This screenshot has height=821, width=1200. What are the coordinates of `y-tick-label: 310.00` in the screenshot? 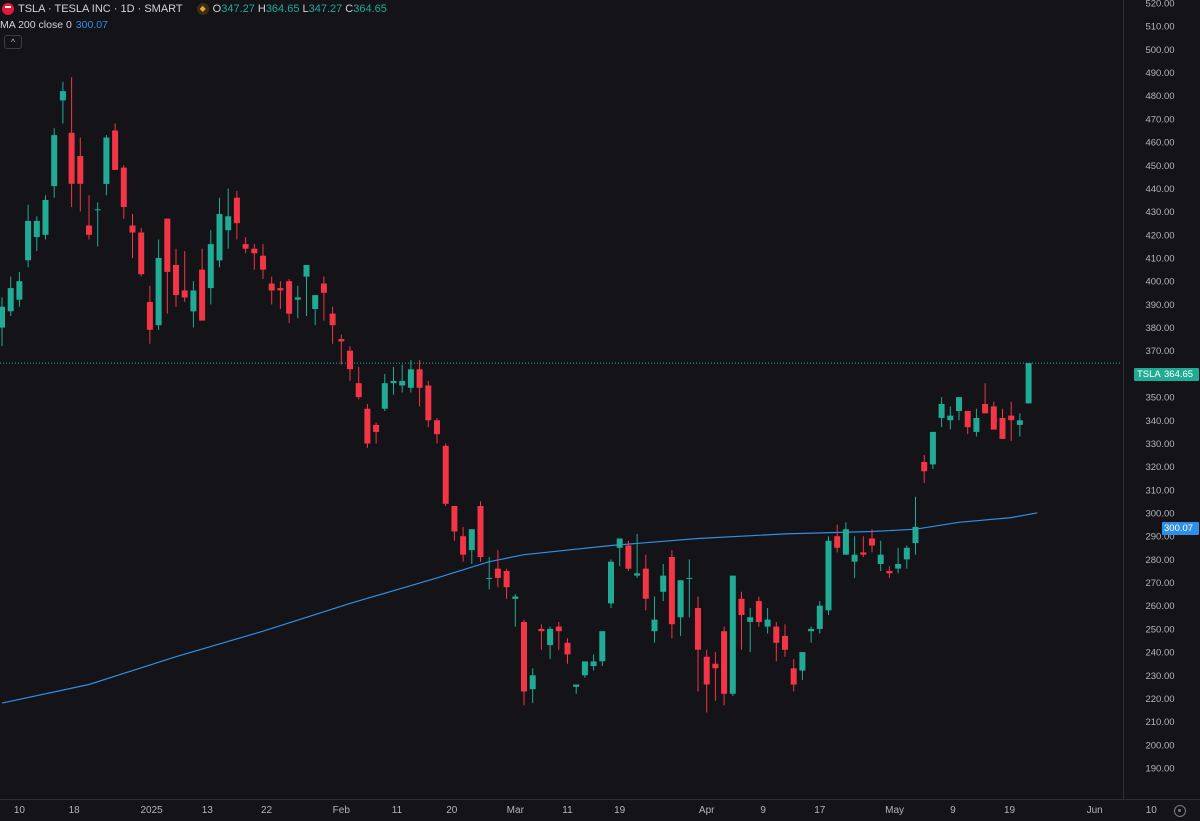 It's located at (1159, 490).